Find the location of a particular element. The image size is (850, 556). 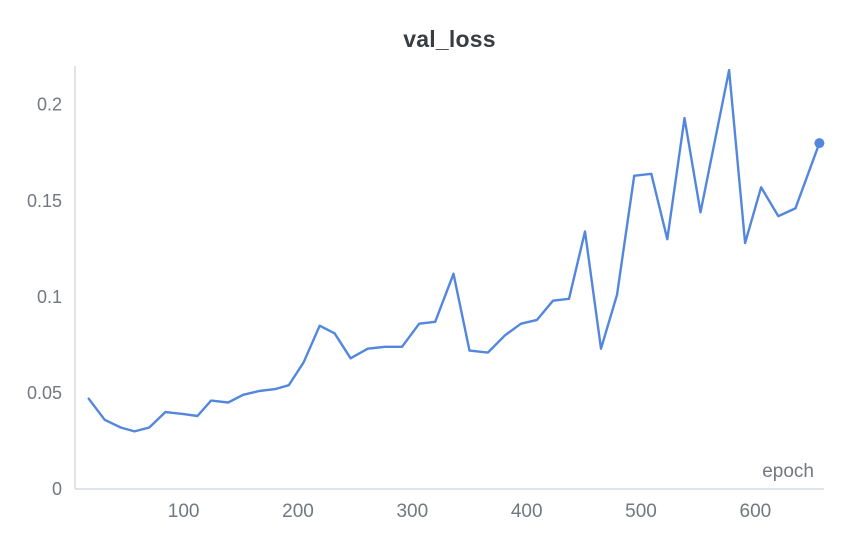

x-tick-label: 200 is located at coordinates (298, 511).